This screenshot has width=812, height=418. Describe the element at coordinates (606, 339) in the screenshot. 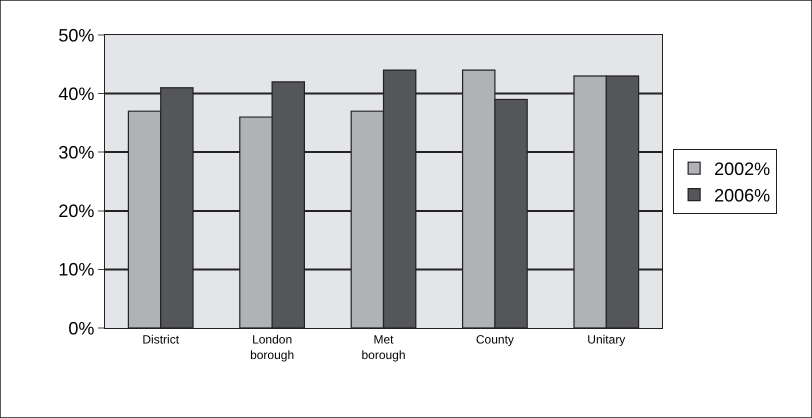

I see `x-tick-label: Unitary` at that location.